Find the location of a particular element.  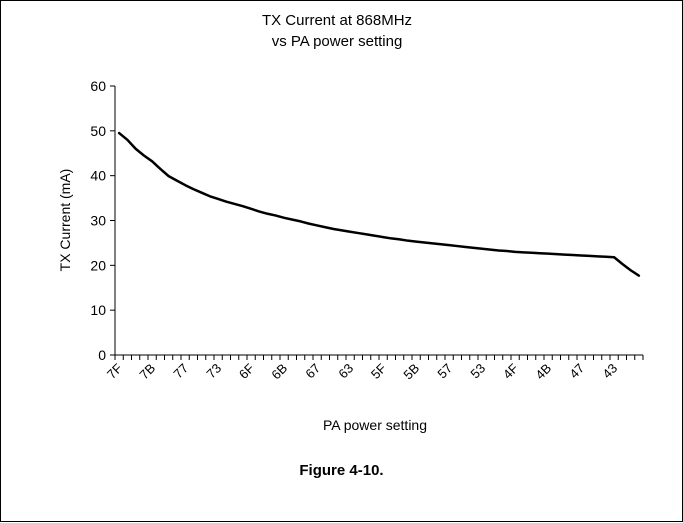

y-axis-label: TX Current (mA) is located at coordinates (65, 220).